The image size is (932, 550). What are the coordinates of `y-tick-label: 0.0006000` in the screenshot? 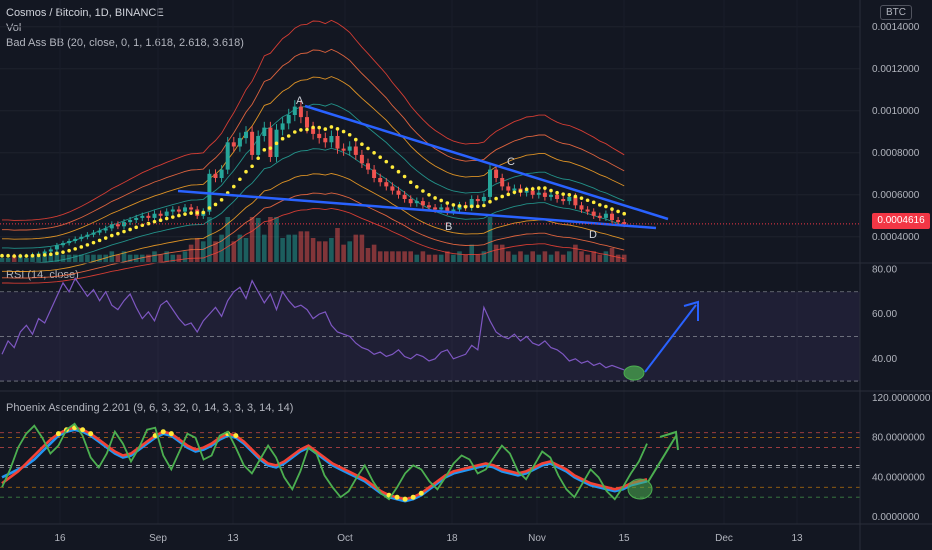 It's located at (896, 195).